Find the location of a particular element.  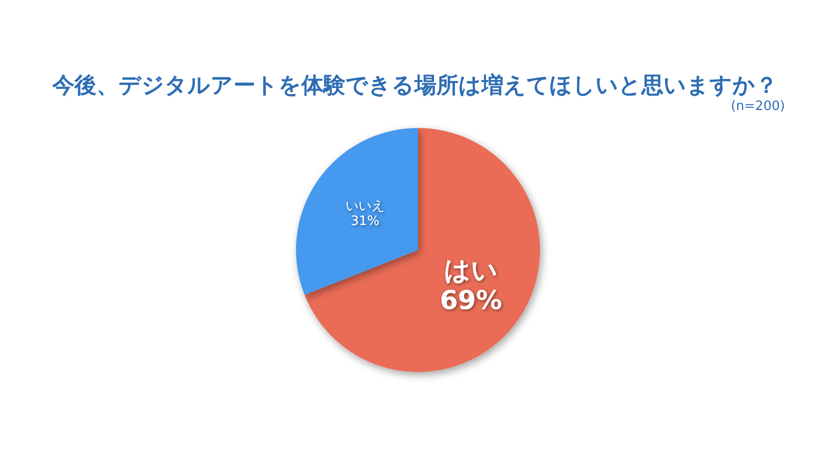

slice-label: はい is located at coordinates (471, 271).